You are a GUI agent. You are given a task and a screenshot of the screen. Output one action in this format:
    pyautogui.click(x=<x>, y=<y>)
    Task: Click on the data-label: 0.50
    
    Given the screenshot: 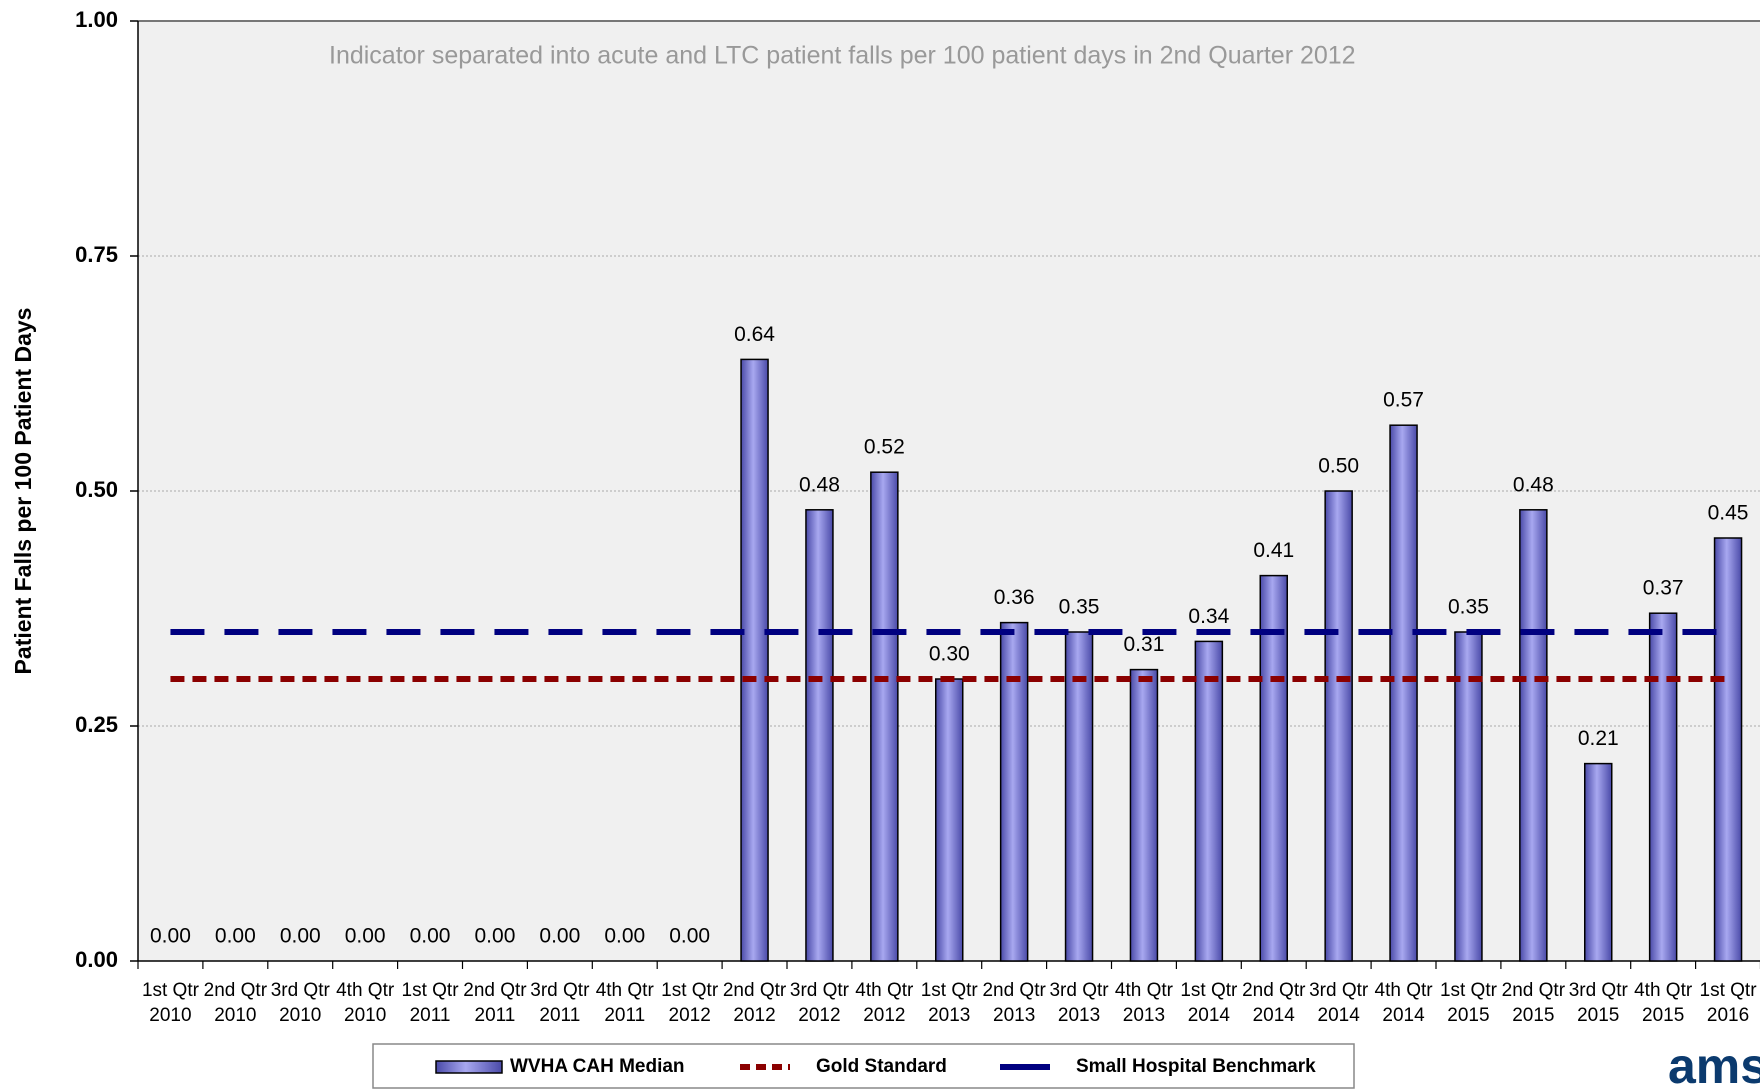 What is the action you would take?
    pyautogui.click(x=1338, y=466)
    